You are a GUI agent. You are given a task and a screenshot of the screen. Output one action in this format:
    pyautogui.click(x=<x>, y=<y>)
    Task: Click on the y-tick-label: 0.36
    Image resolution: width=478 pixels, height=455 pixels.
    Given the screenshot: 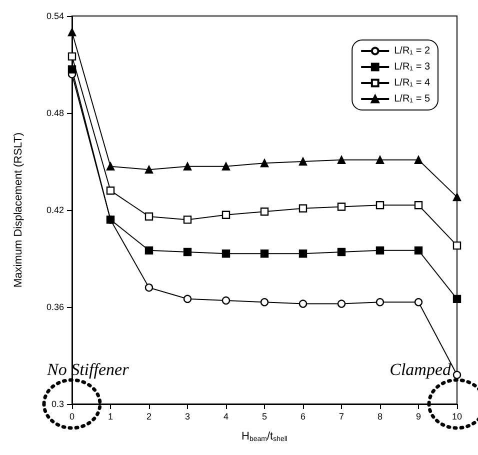 What is the action you would take?
    pyautogui.click(x=55, y=307)
    